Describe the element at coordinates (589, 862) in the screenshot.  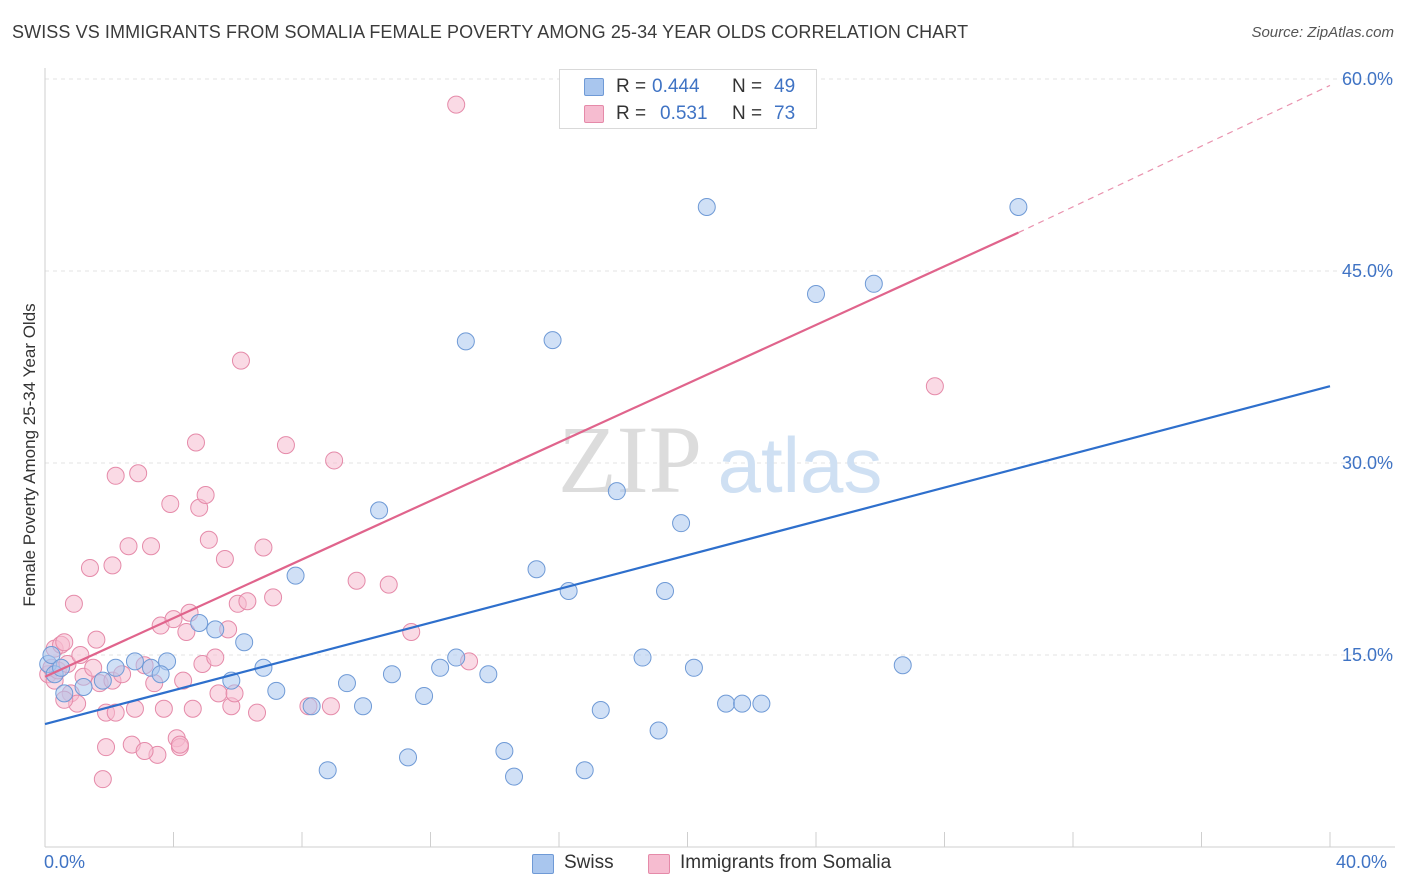
I see `swiss-legend-label: Swiss` at that location.